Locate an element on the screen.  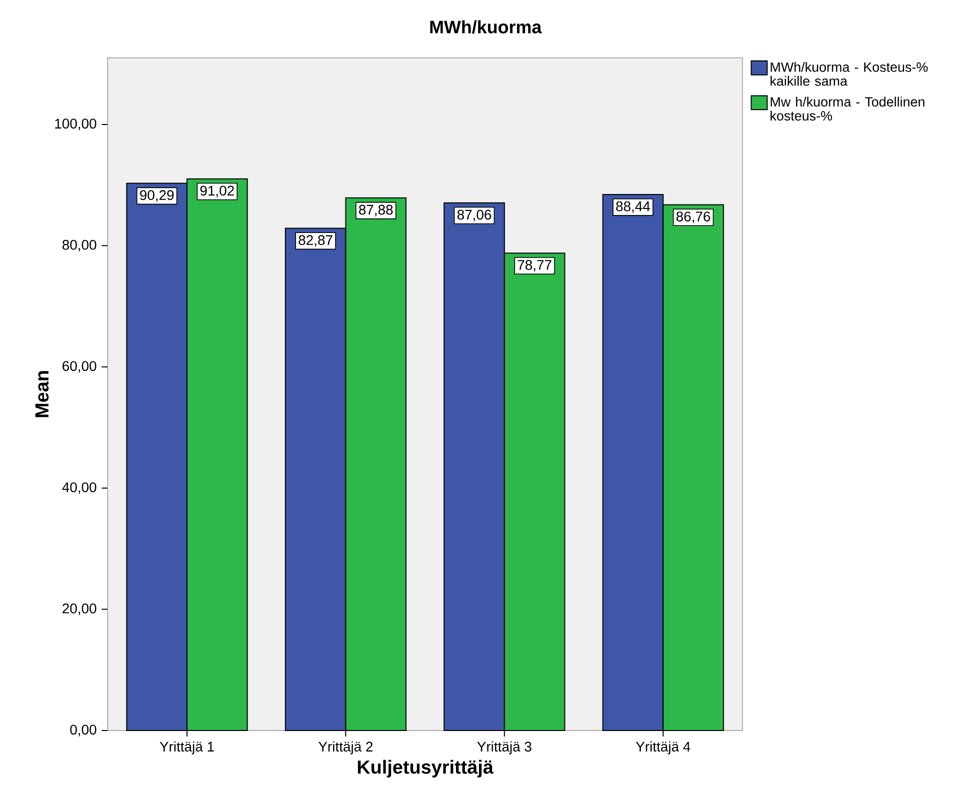
x-tick-label: Yrittäjä 2 is located at coordinates (345, 747).